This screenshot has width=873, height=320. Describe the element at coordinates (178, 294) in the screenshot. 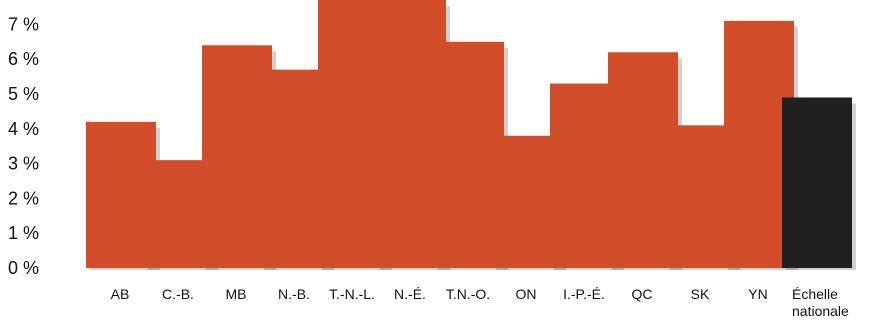

I see `x-tick-label: C.-B.` at that location.